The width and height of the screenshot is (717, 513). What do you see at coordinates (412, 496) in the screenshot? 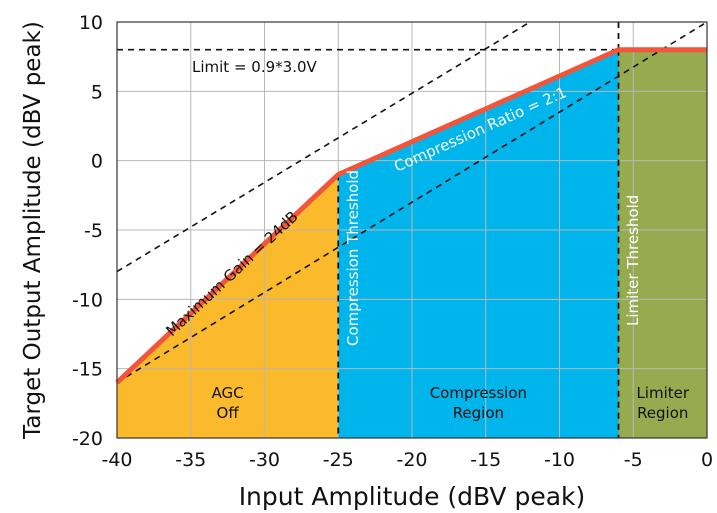
I see `x-axis-title: Input Amplitude (dBV peak)` at bounding box center [412, 496].